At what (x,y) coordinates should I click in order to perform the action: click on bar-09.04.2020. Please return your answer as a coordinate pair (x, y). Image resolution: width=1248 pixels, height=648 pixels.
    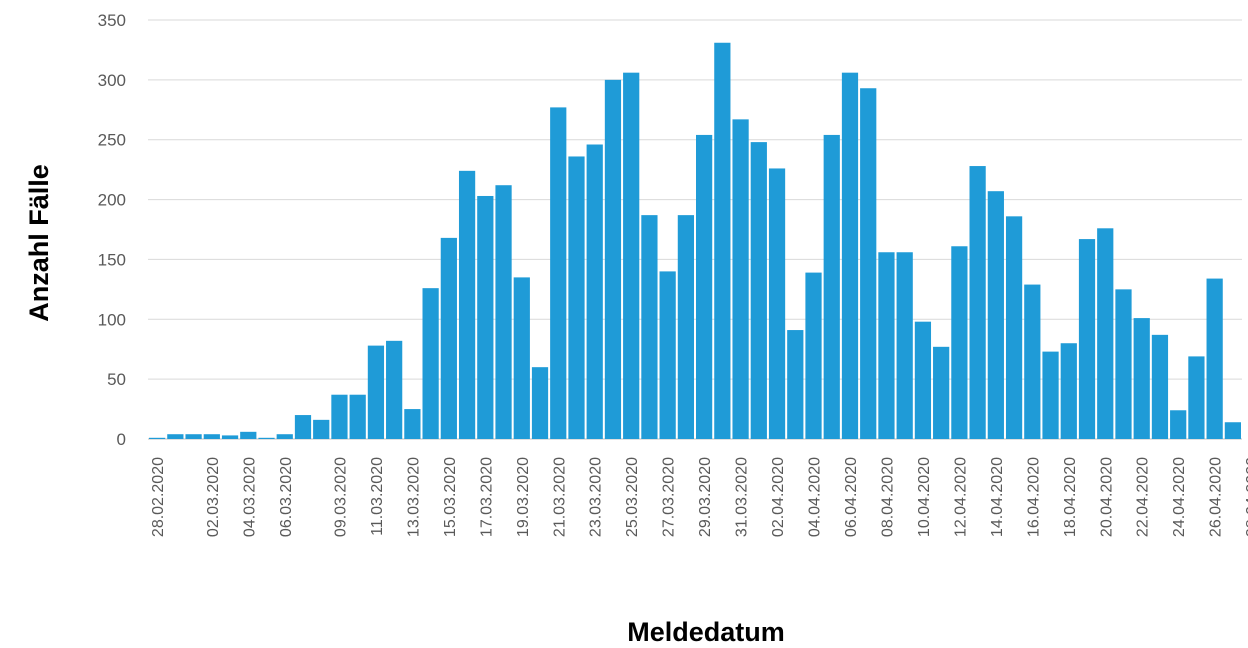
    Looking at the image, I should click on (904, 345).